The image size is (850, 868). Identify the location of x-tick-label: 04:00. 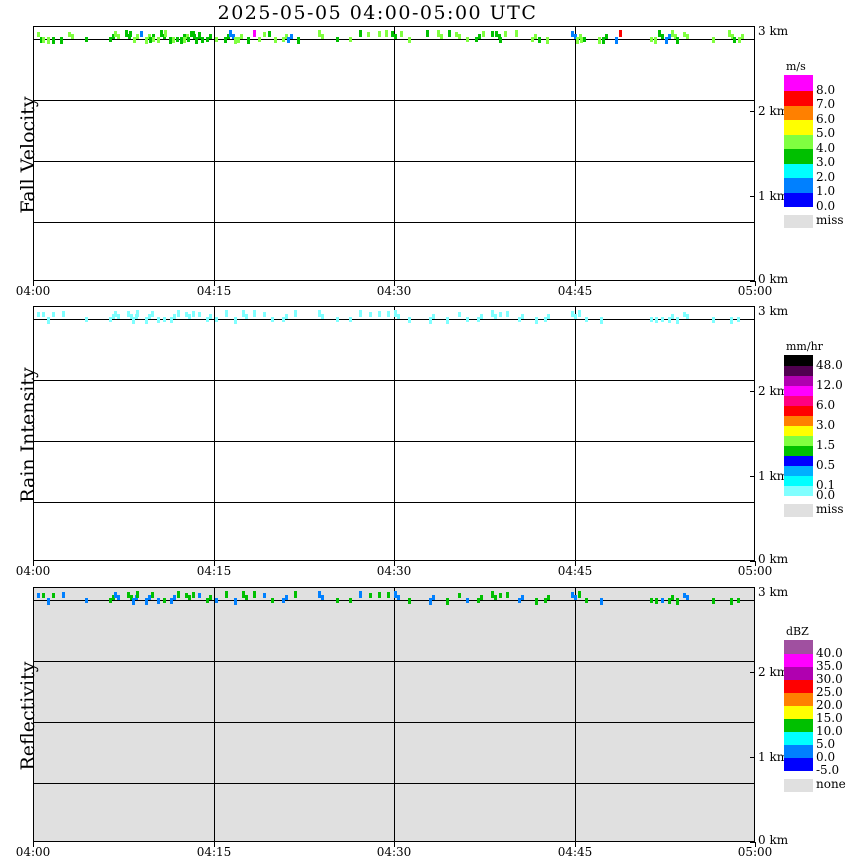
(33, 291).